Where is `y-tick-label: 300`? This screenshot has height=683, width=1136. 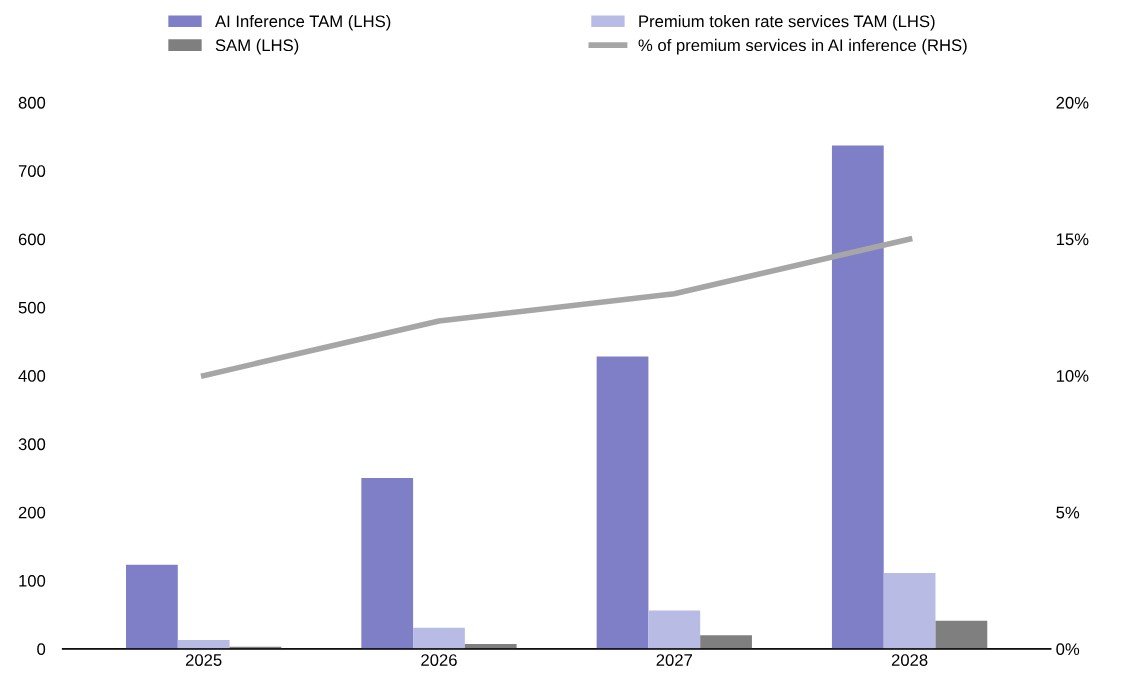
y-tick-label: 300 is located at coordinates (32, 444).